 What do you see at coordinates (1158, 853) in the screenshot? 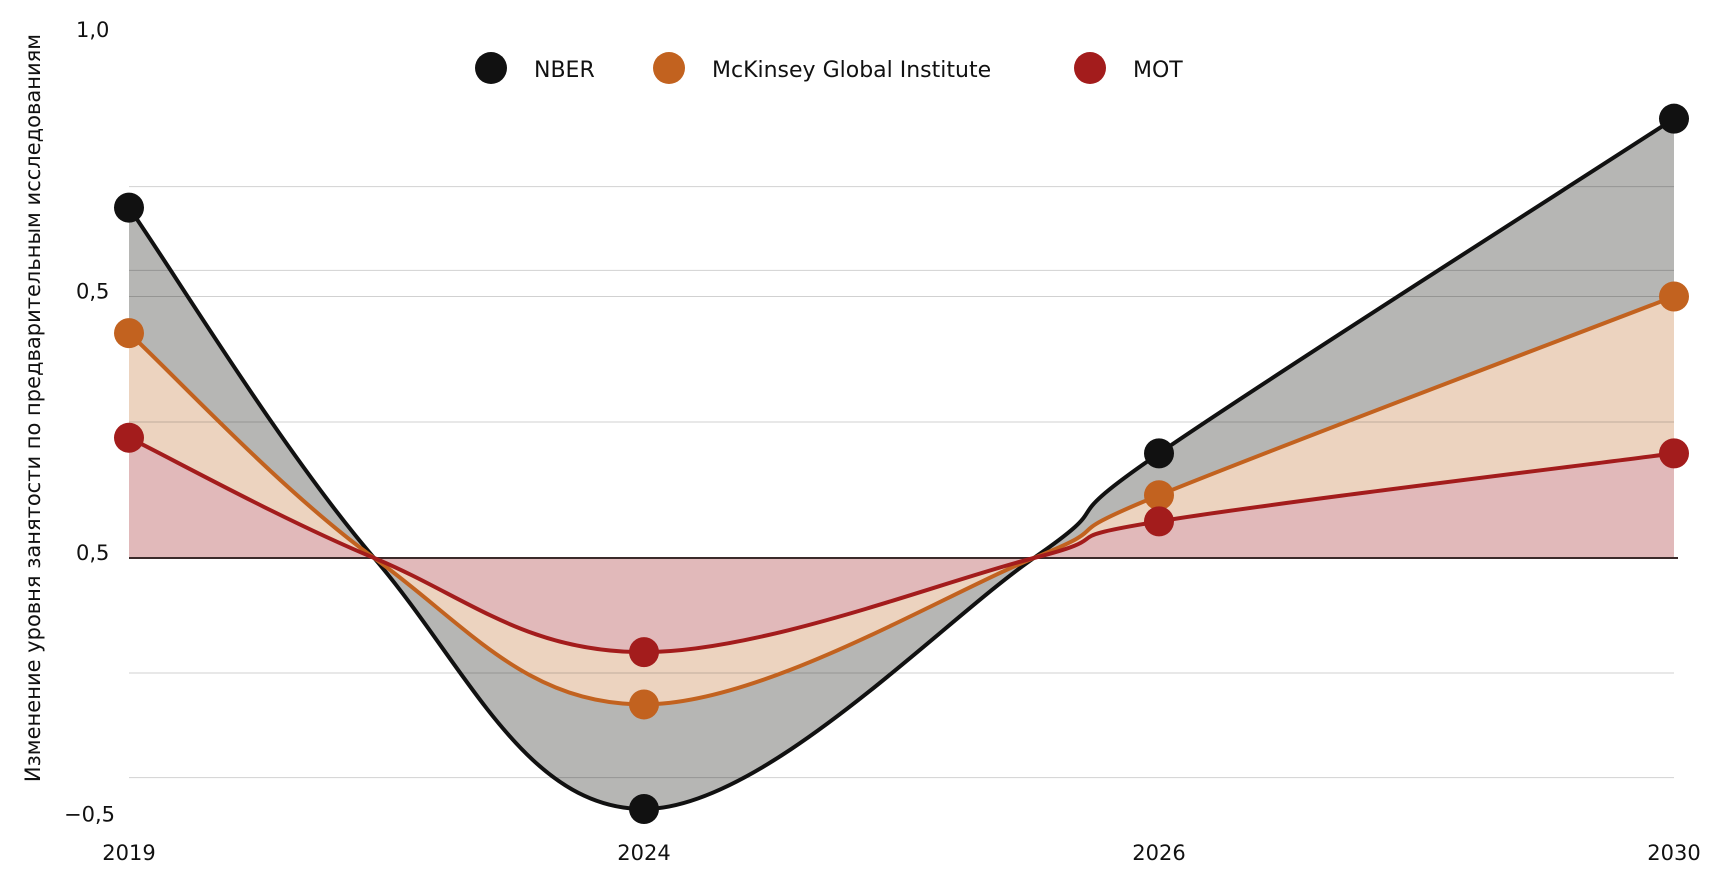
I see `x-tick-label: 2026` at bounding box center [1158, 853].